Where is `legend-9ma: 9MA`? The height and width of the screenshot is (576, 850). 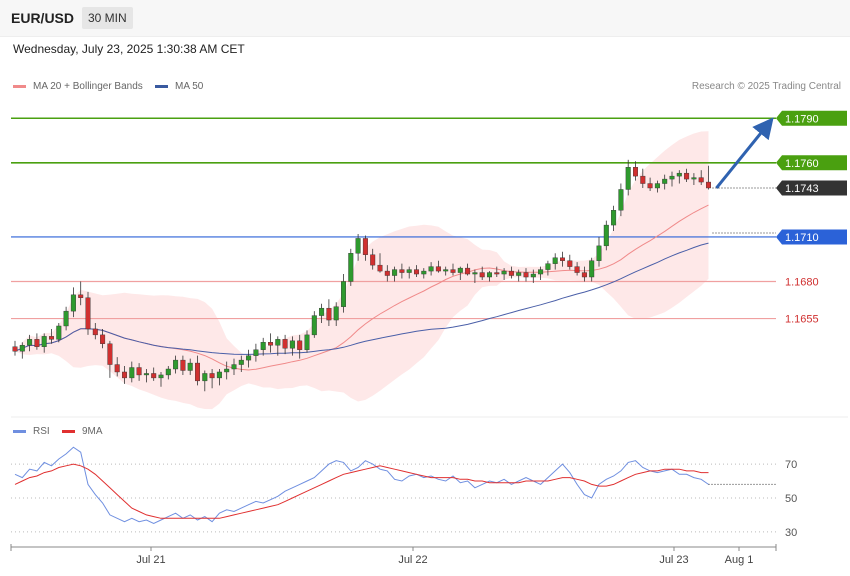 legend-9ma: 9MA is located at coordinates (82, 431).